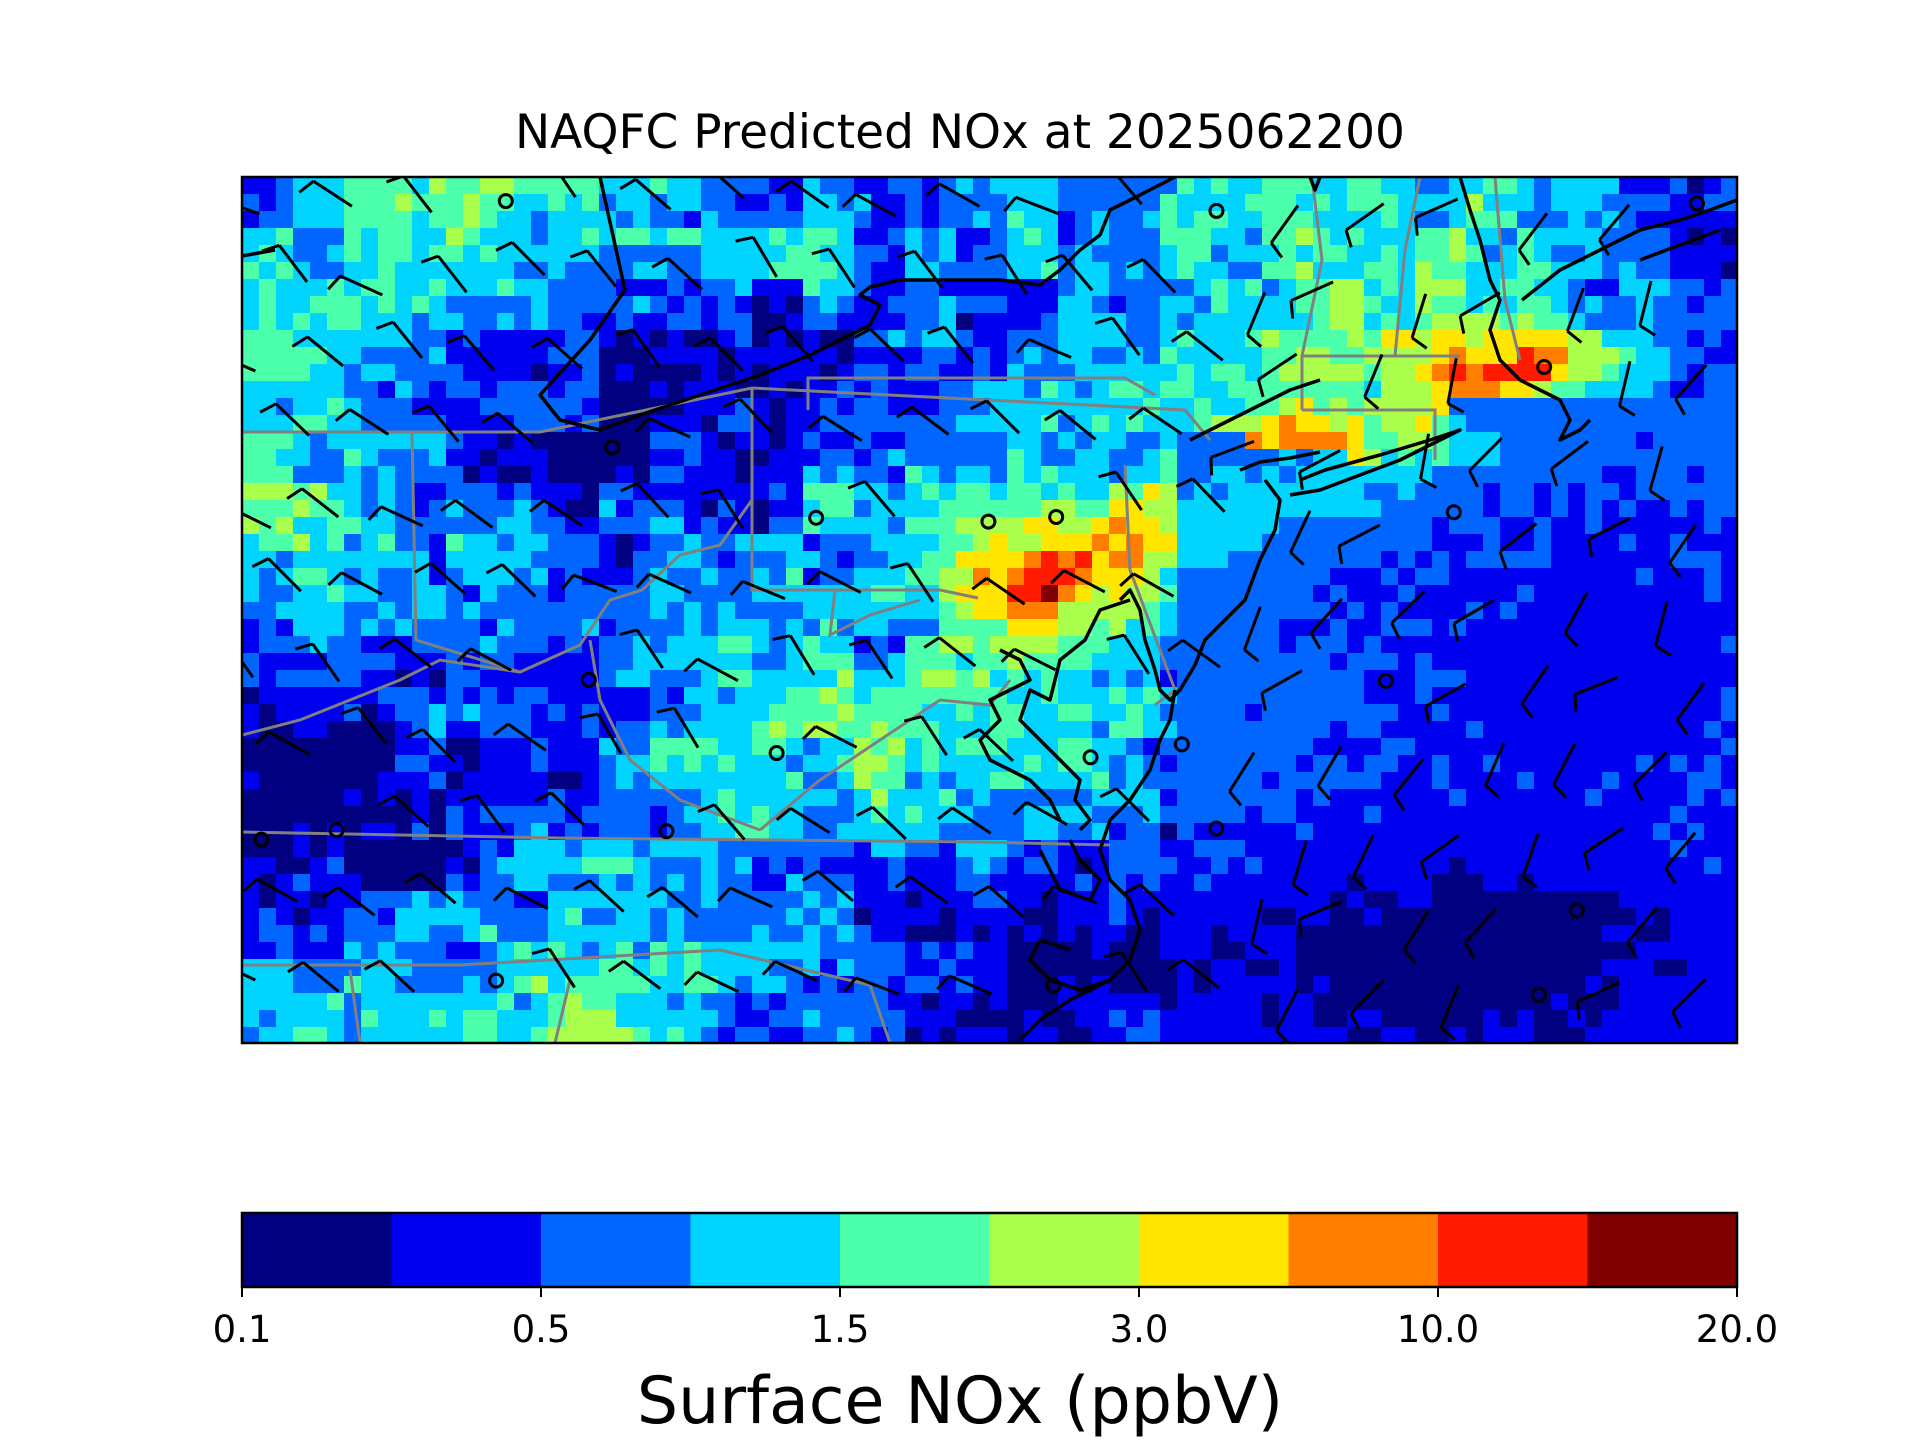  I want to click on wind-barb-flag, so click(862, 333).